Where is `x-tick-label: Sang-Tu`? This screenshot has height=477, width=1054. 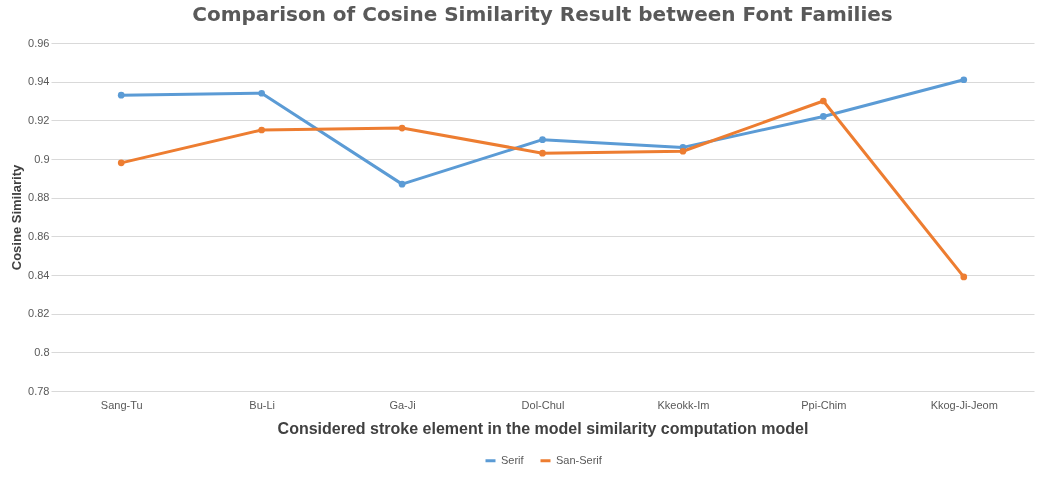
x-tick-label: Sang-Tu is located at coordinates (121, 404).